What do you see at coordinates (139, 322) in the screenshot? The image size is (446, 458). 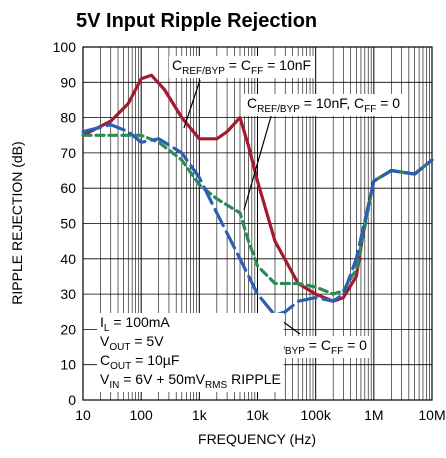 I see `text-part: = 100mA` at bounding box center [139, 322].